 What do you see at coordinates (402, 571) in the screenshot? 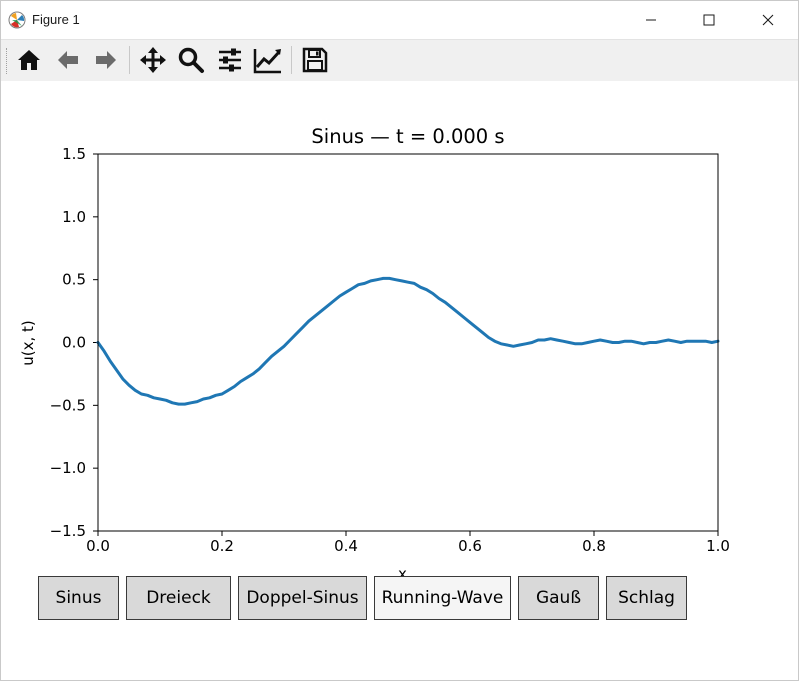
I see `x-axis-label: x` at bounding box center [402, 571].